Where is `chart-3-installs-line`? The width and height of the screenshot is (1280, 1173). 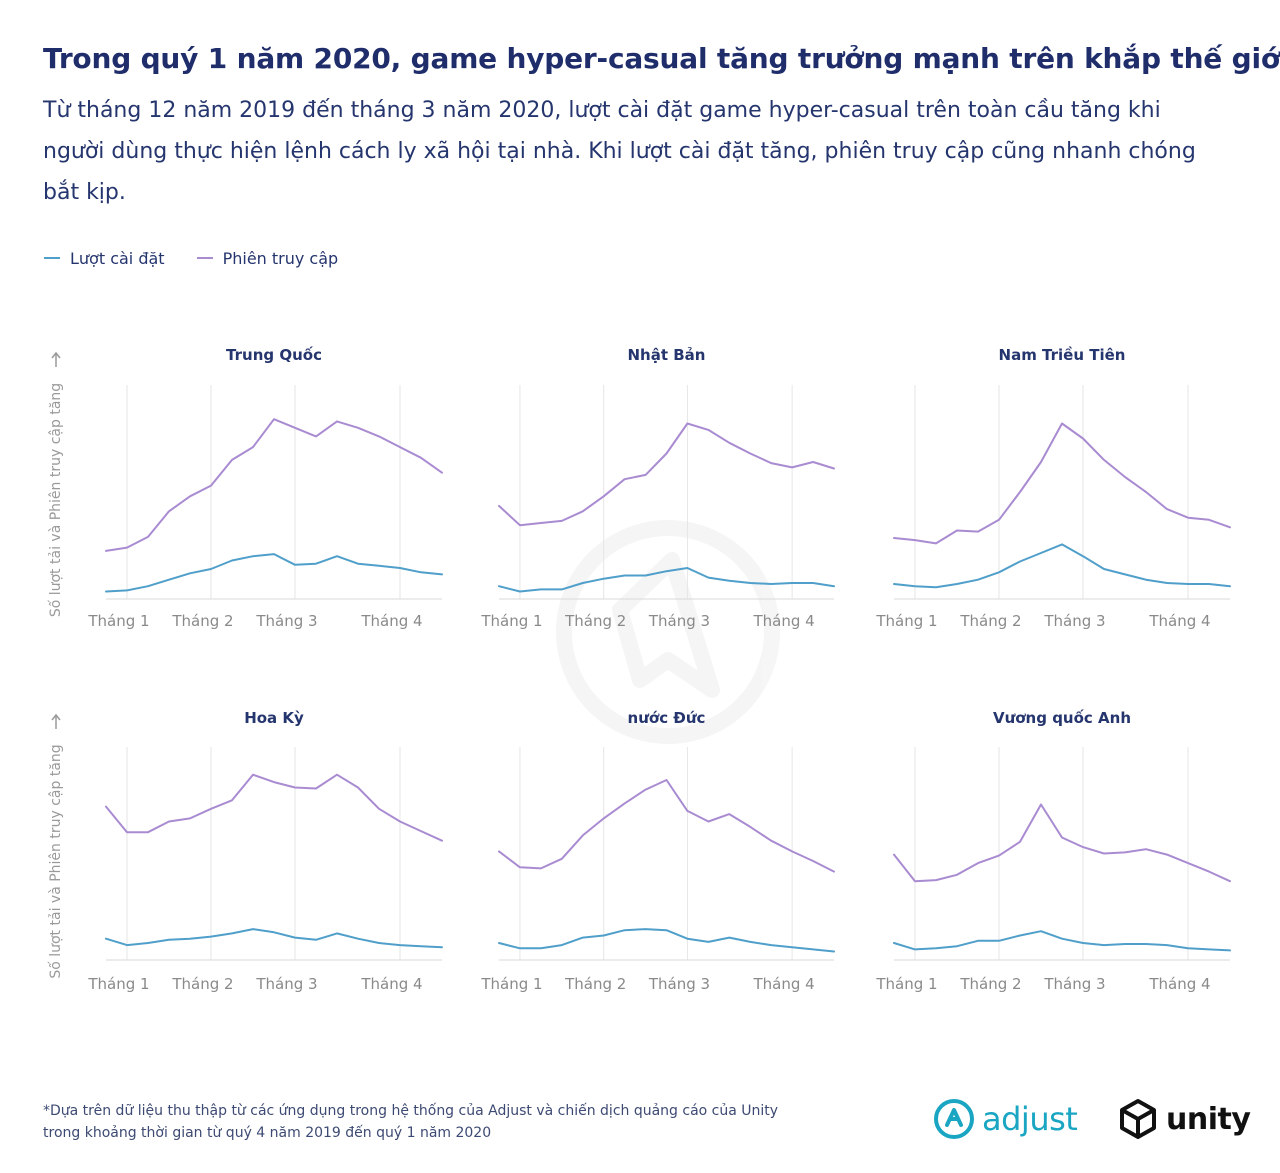 chart-3-installs-line is located at coordinates (1062, 566).